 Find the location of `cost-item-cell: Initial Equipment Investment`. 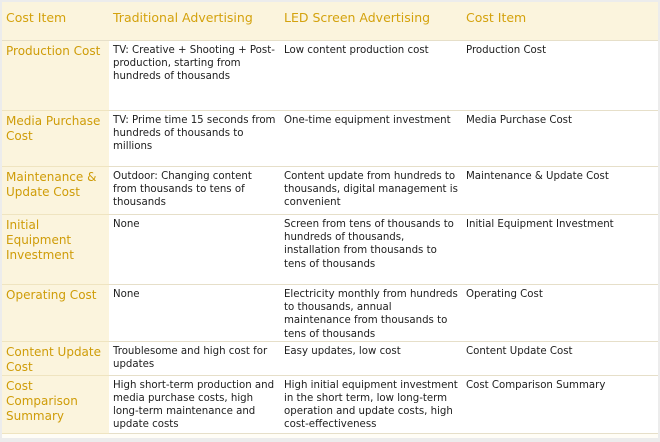

cost-item-cell: Initial Equipment Investment is located at coordinates (560, 249).